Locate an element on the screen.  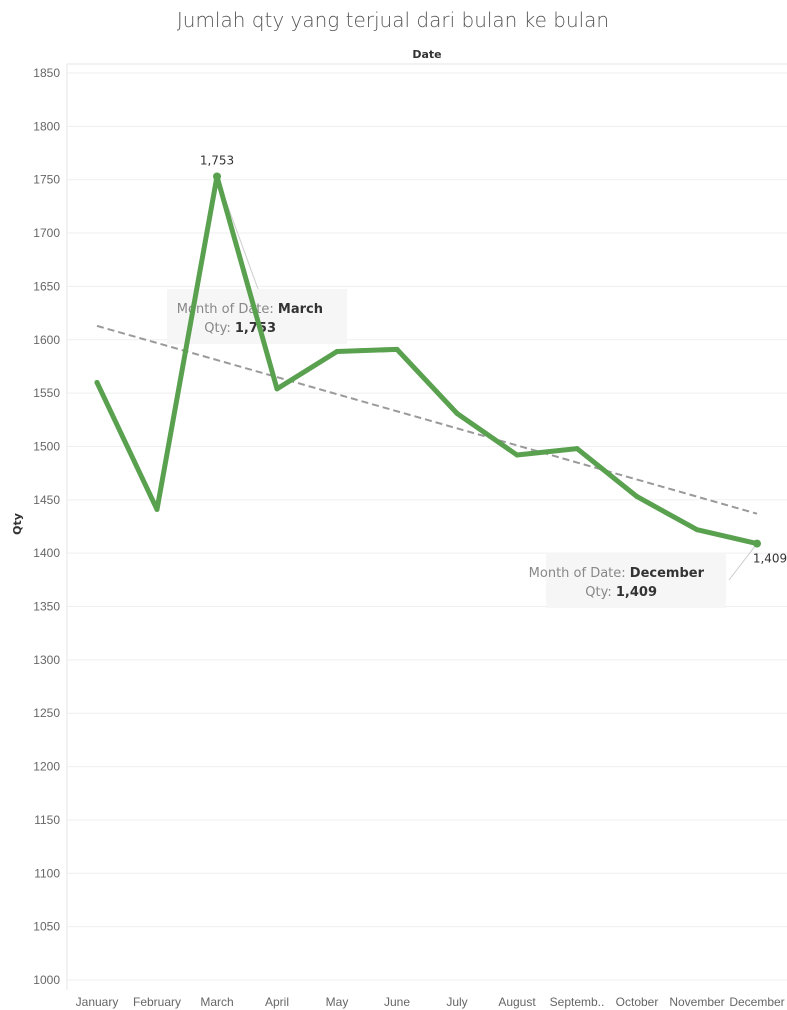
annotation-line2: Qty: 1,409 is located at coordinates (621, 592).